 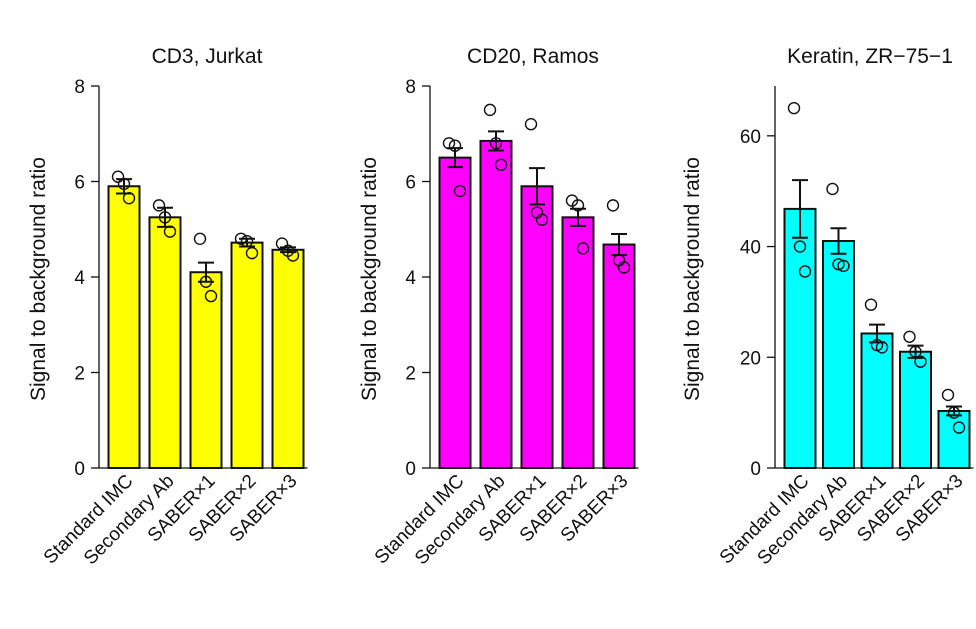 I want to click on y-tick-label: 20, so click(x=750, y=358).